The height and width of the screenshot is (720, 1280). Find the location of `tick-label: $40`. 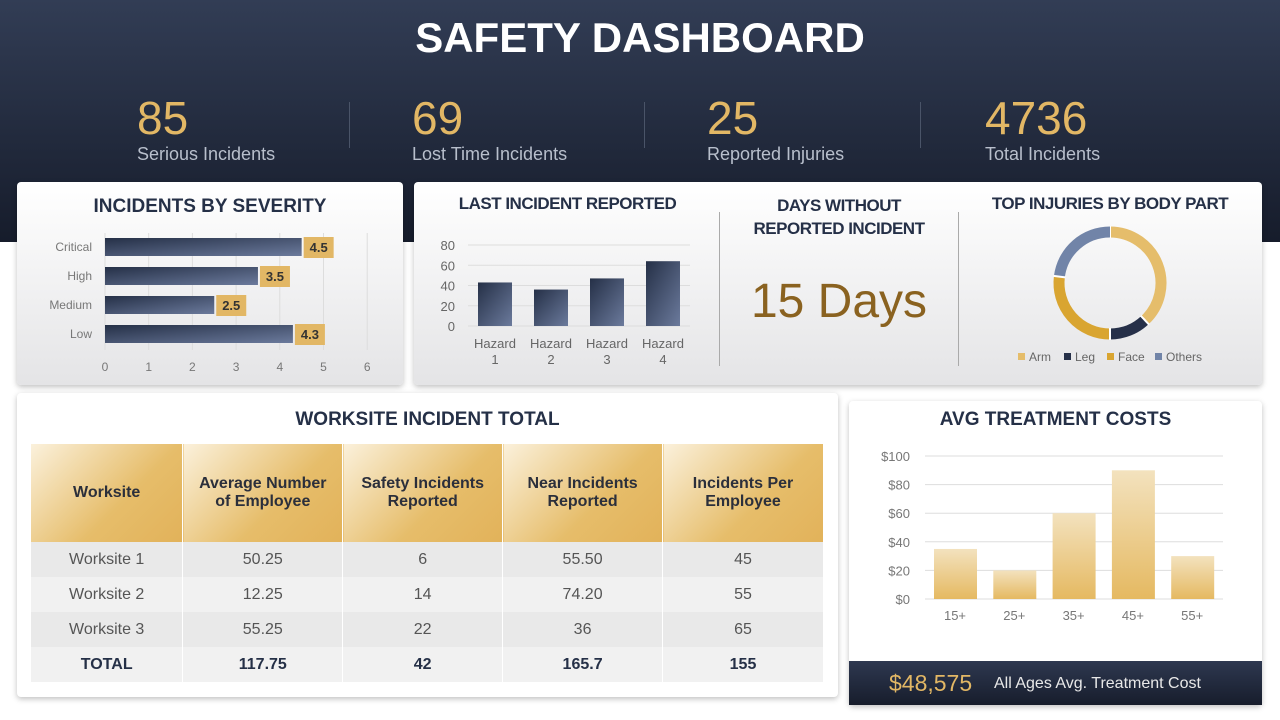

tick-label: $40 is located at coordinates (899, 542).